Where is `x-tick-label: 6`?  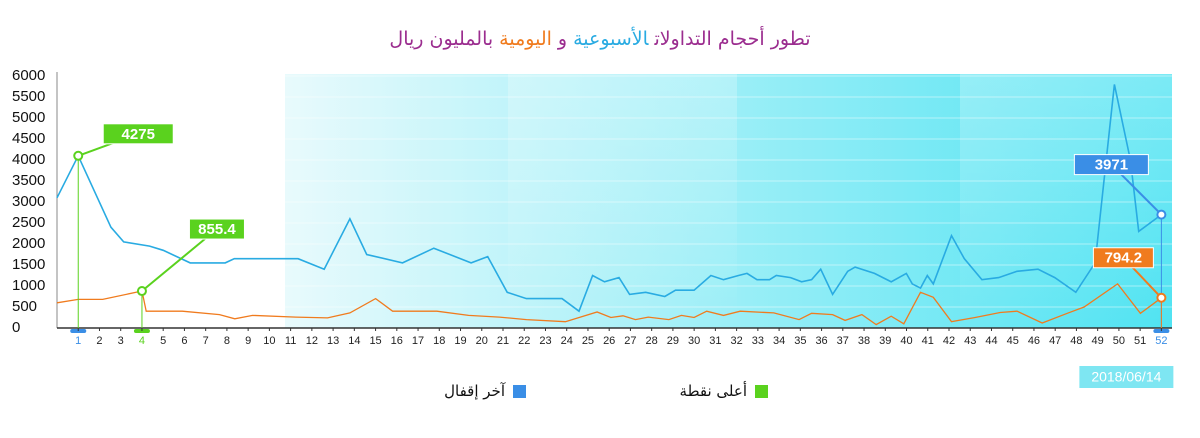
x-tick-label: 6 is located at coordinates (184, 341).